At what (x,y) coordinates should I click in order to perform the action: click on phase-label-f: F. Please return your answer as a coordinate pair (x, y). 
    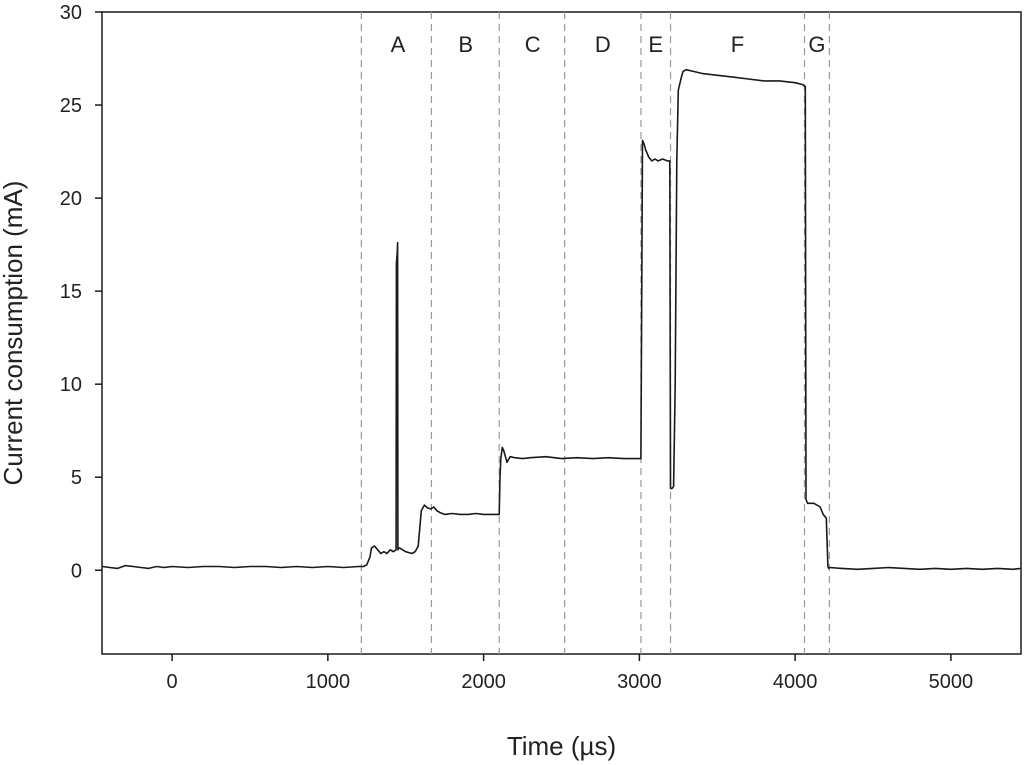
    Looking at the image, I should click on (737, 44).